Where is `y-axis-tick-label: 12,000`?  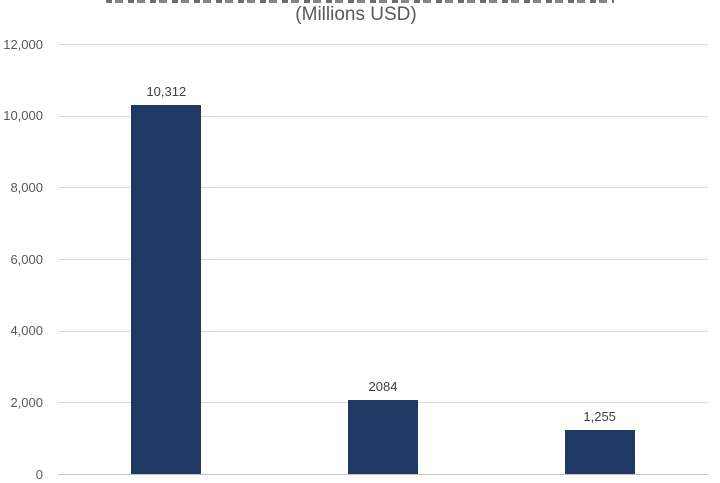 y-axis-tick-label: 12,000 is located at coordinates (23, 44).